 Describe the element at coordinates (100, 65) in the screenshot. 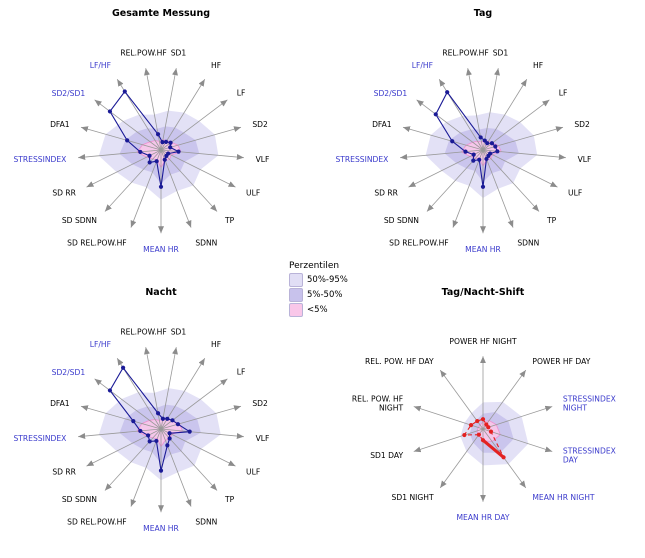

I see `axis-label: LF/HF` at that location.